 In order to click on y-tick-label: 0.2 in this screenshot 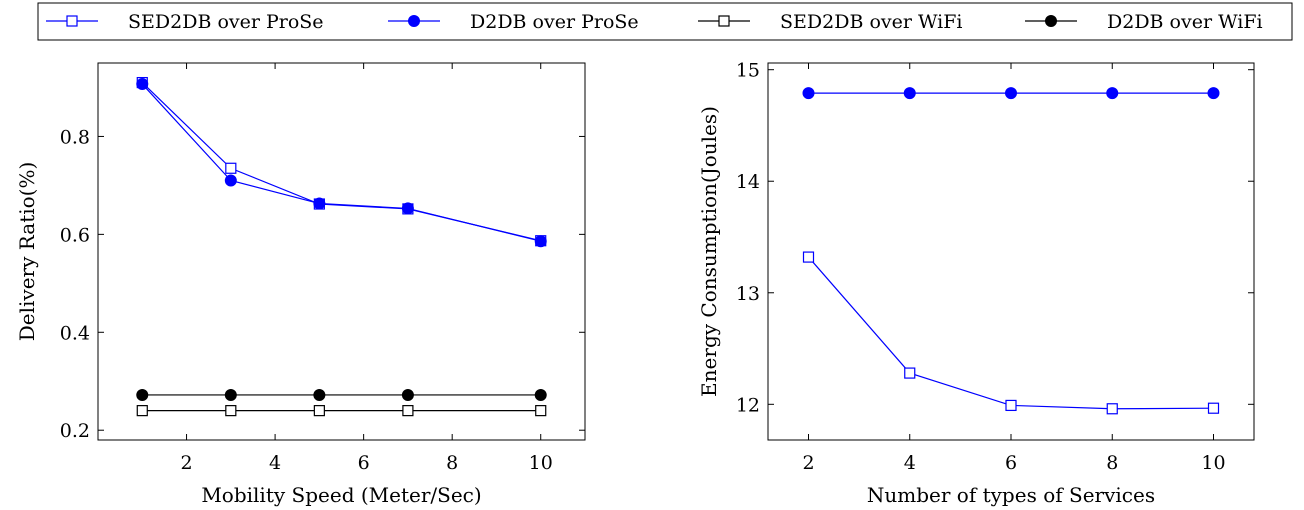, I will do `click(75, 431)`.